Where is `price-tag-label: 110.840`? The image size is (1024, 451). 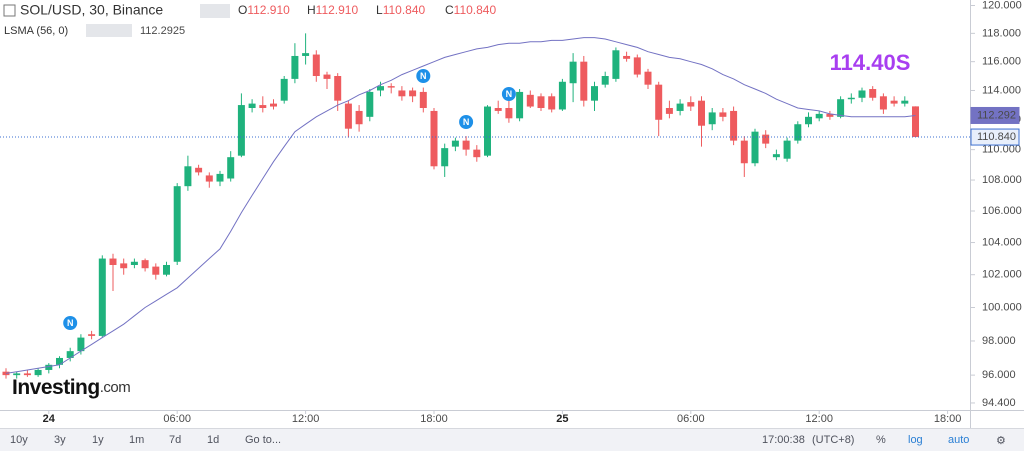 price-tag-label: 110.840 is located at coordinates (996, 137).